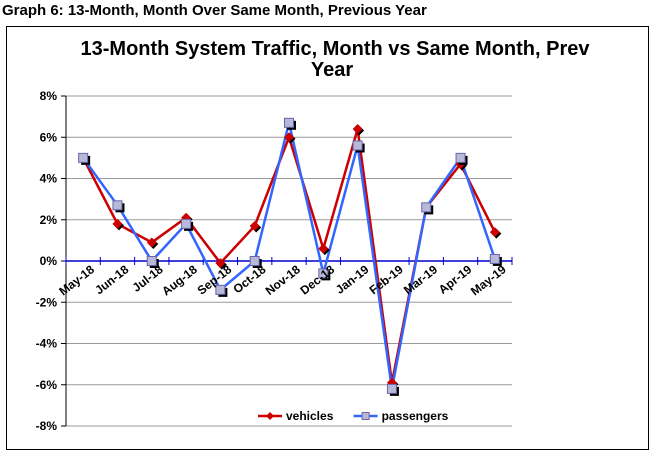 The height and width of the screenshot is (456, 659). What do you see at coordinates (318, 279) in the screenshot?
I see `x-tick-label: Dec-18` at bounding box center [318, 279].